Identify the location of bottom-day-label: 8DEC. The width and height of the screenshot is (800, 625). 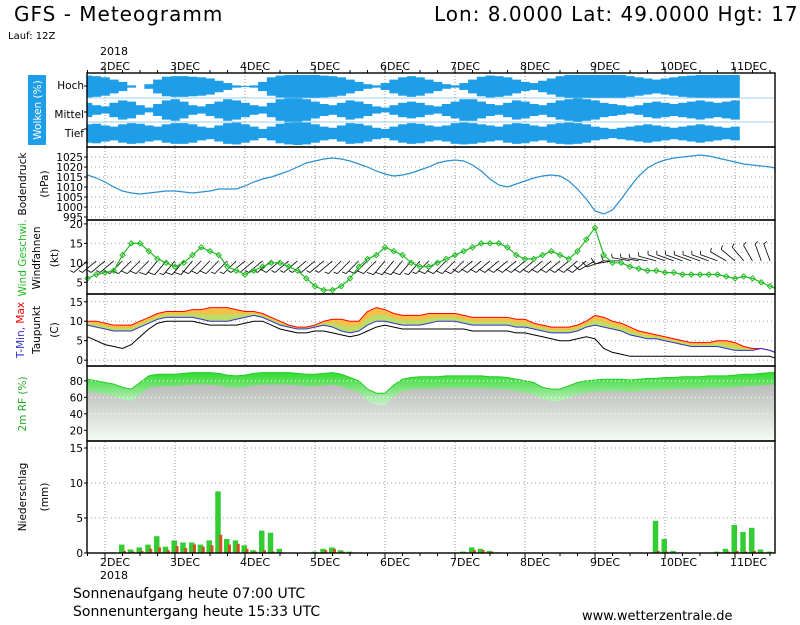
(535, 562).